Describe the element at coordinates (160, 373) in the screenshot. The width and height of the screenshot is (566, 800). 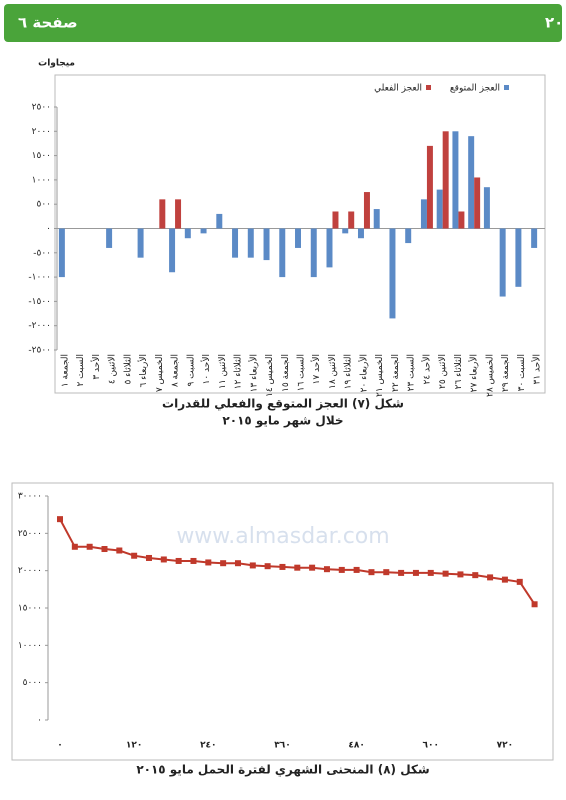
I see `x-tick-label: الخميس ٧` at that location.